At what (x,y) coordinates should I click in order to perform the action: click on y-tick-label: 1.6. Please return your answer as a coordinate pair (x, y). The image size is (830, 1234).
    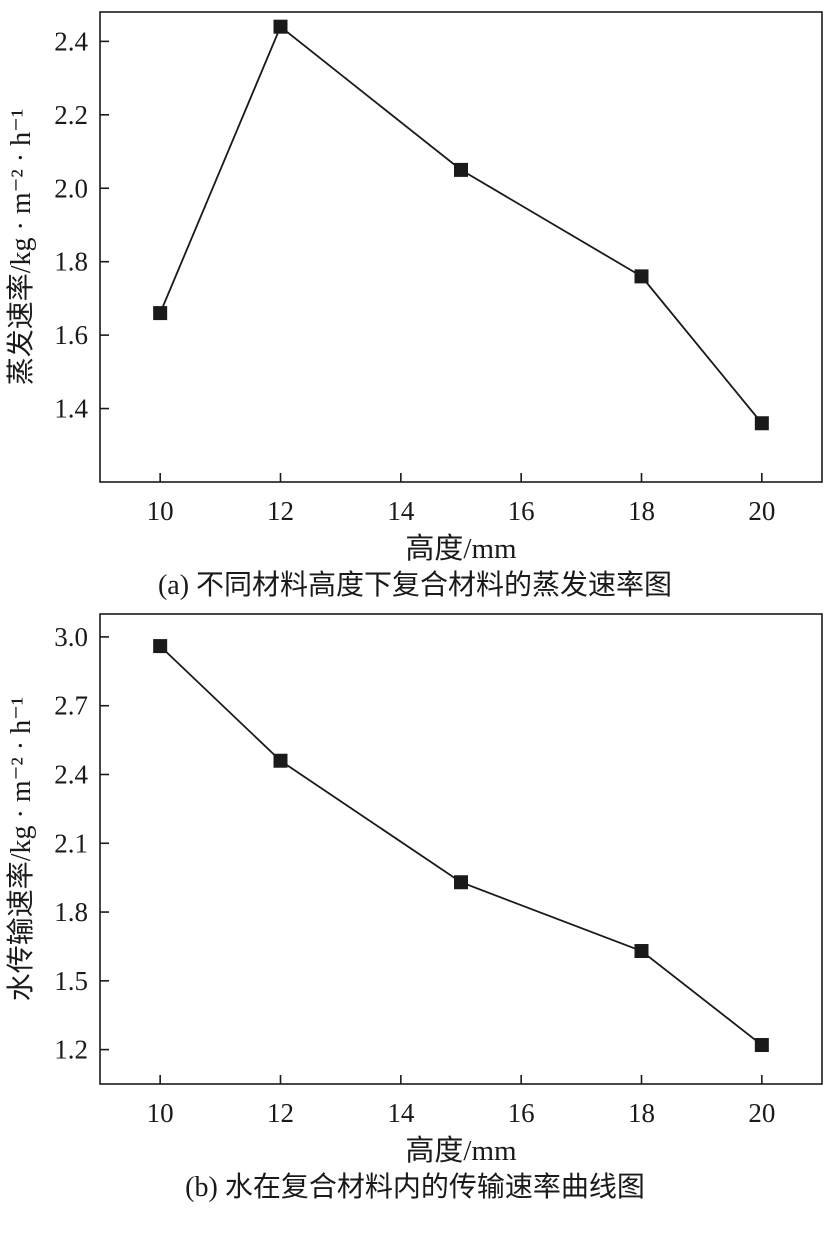
    Looking at the image, I should click on (71, 335).